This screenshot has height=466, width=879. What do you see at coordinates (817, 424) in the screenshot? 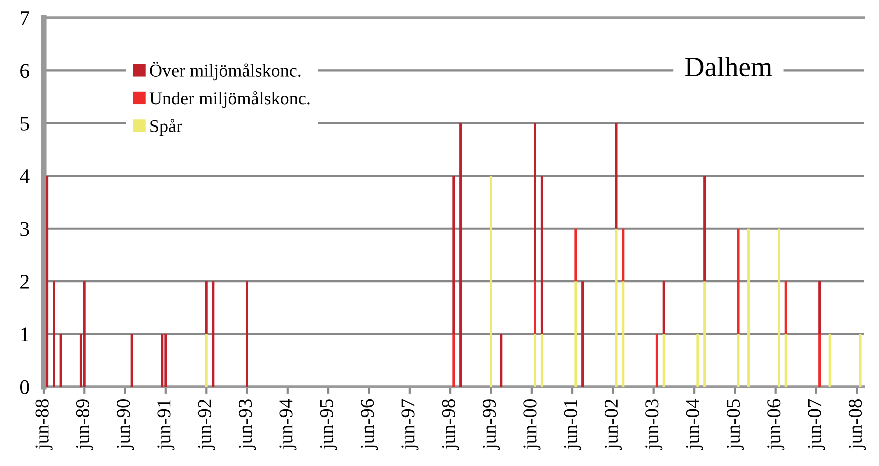
I see `x-tick-label: jun-07` at bounding box center [817, 424].